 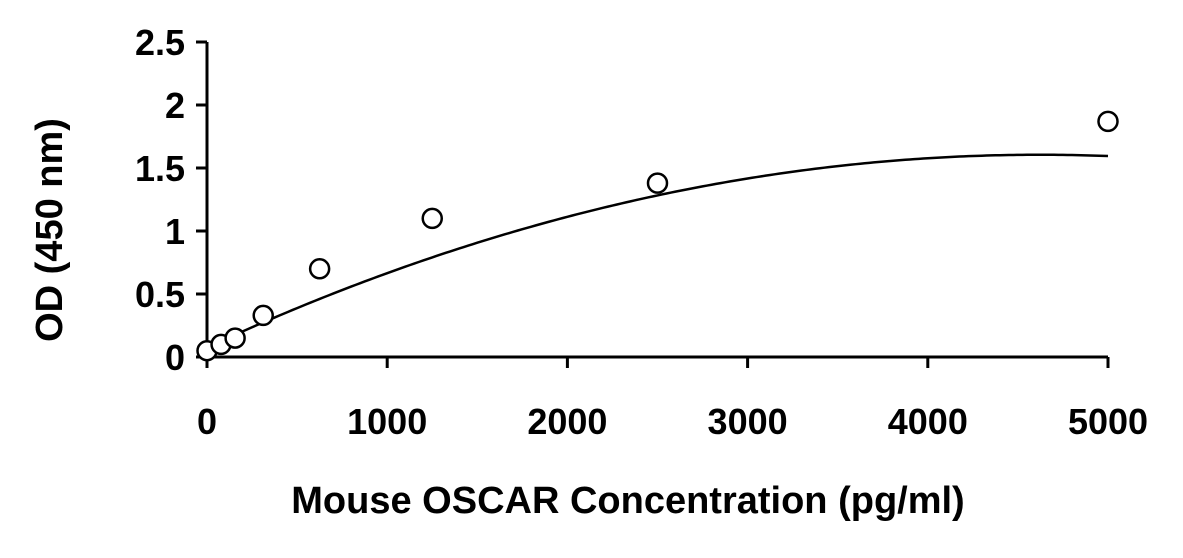 What do you see at coordinates (175, 105) in the screenshot?
I see `y-tick-label: 2` at bounding box center [175, 105].